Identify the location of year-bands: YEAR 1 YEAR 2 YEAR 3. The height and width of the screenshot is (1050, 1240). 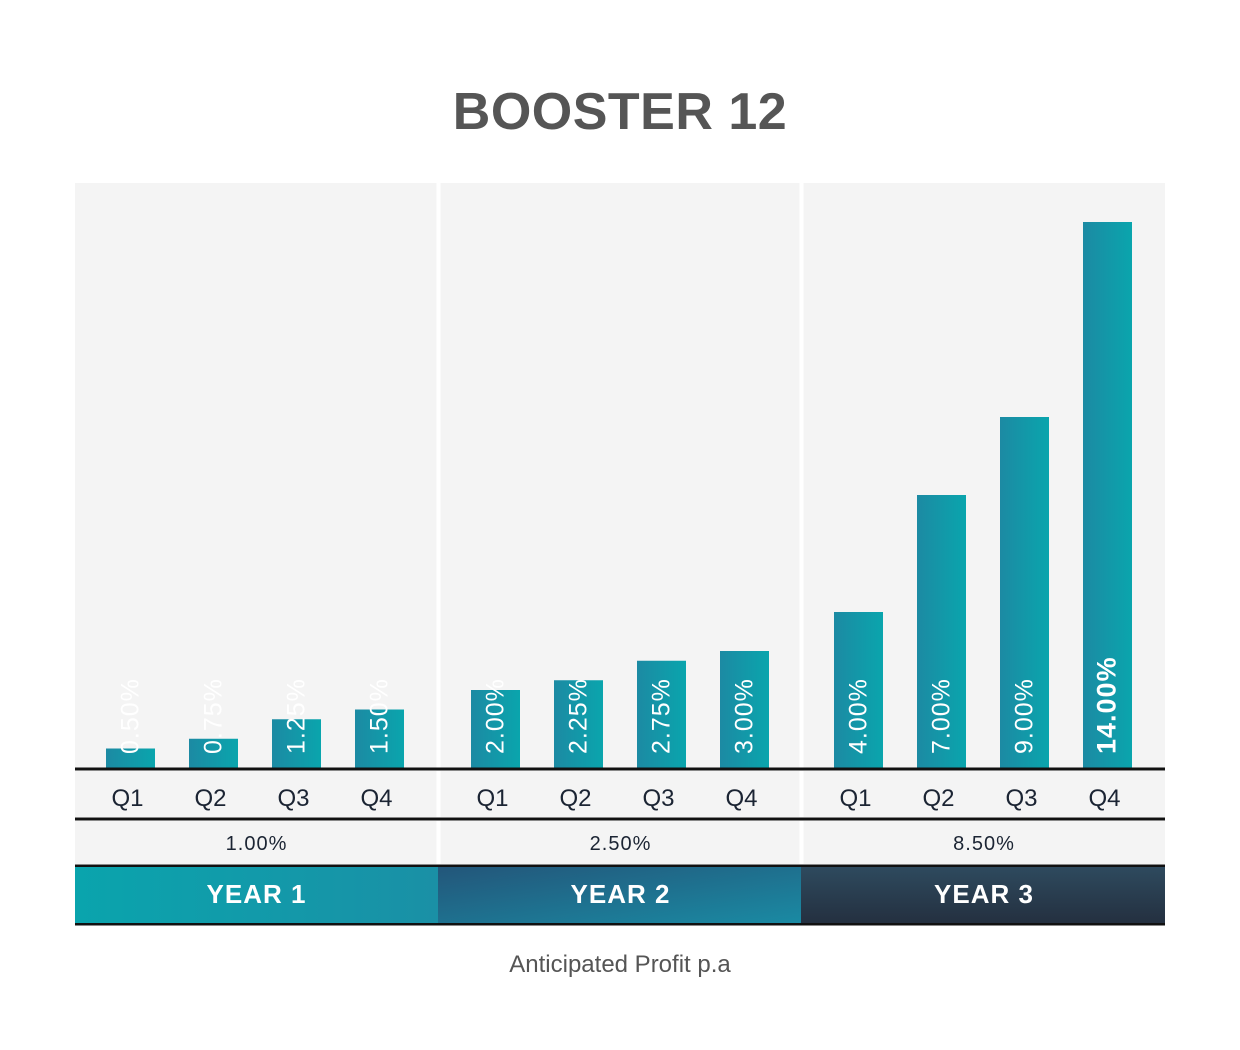
(620, 895).